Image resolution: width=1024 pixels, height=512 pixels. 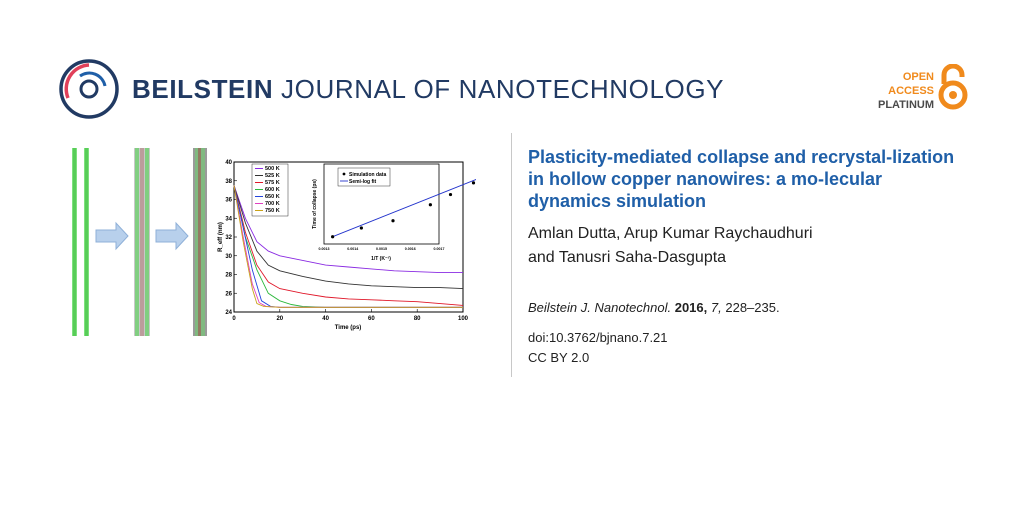 What do you see at coordinates (272, 211) in the screenshot?
I see `legend-label: 750 K` at bounding box center [272, 211].